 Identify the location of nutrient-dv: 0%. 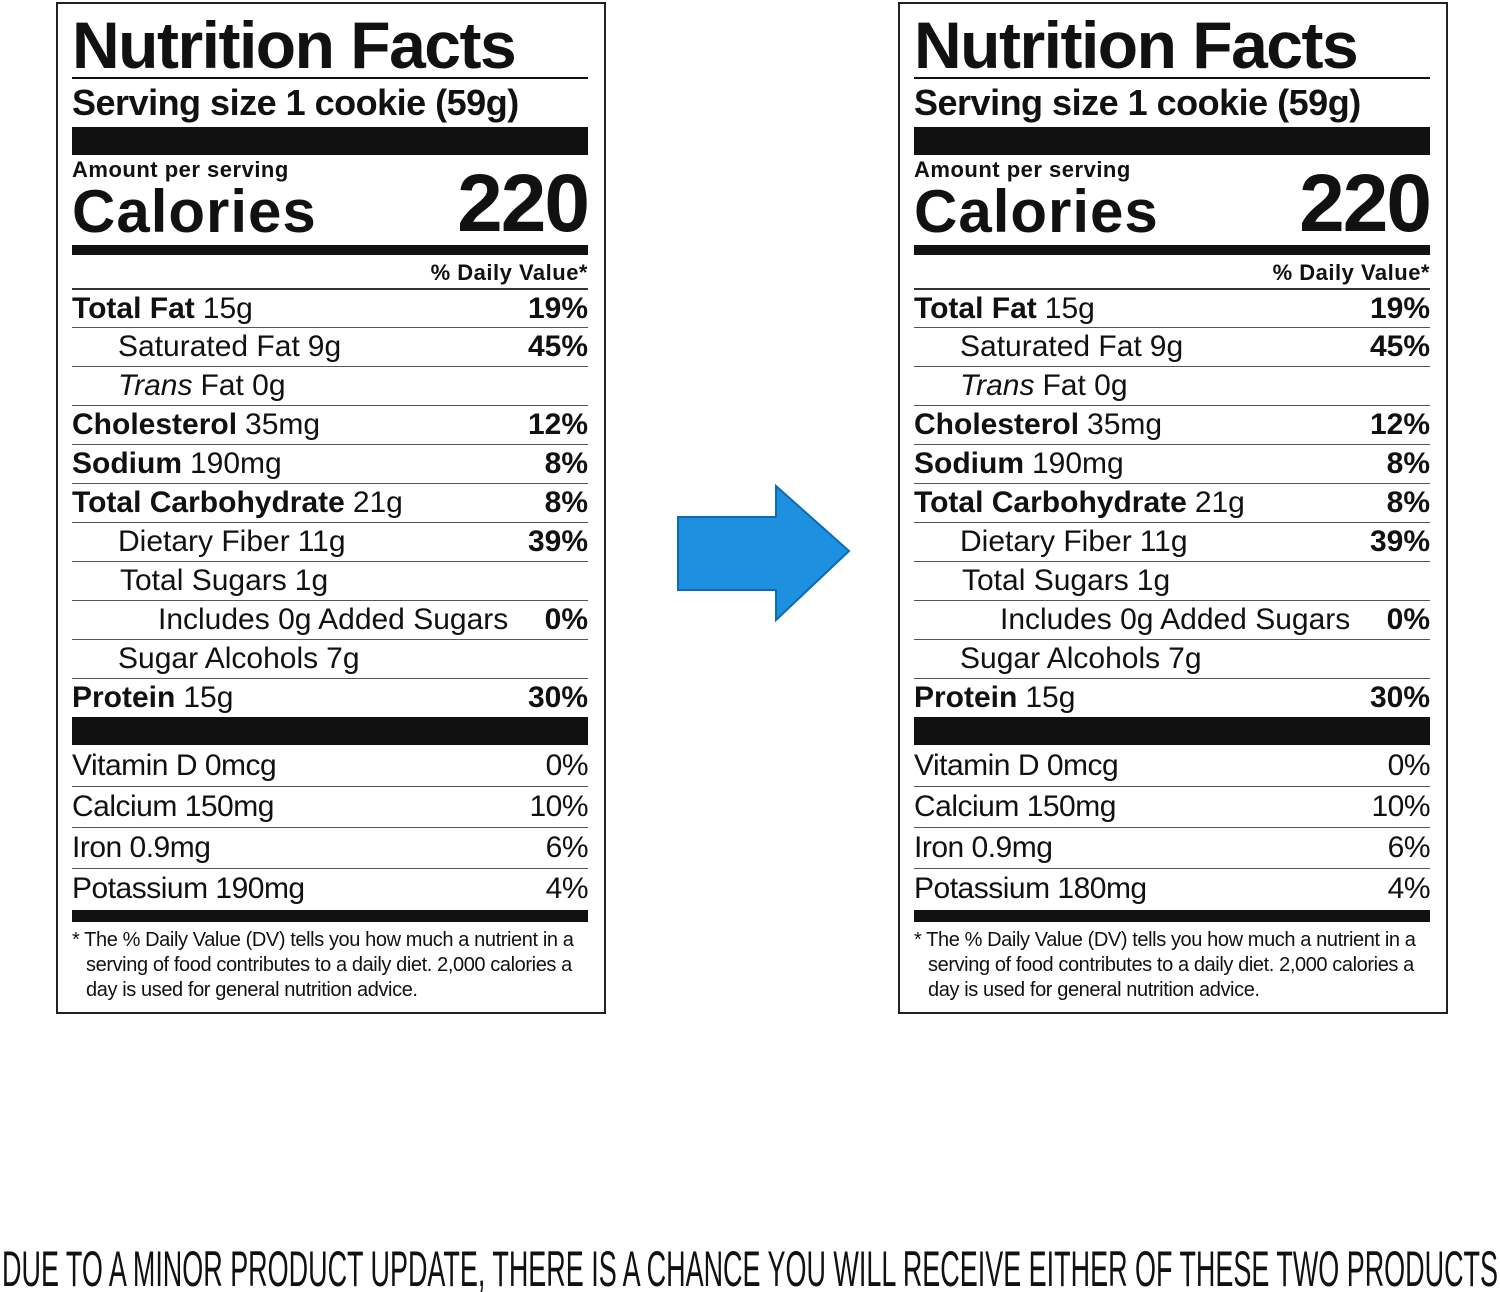
(1408, 619).